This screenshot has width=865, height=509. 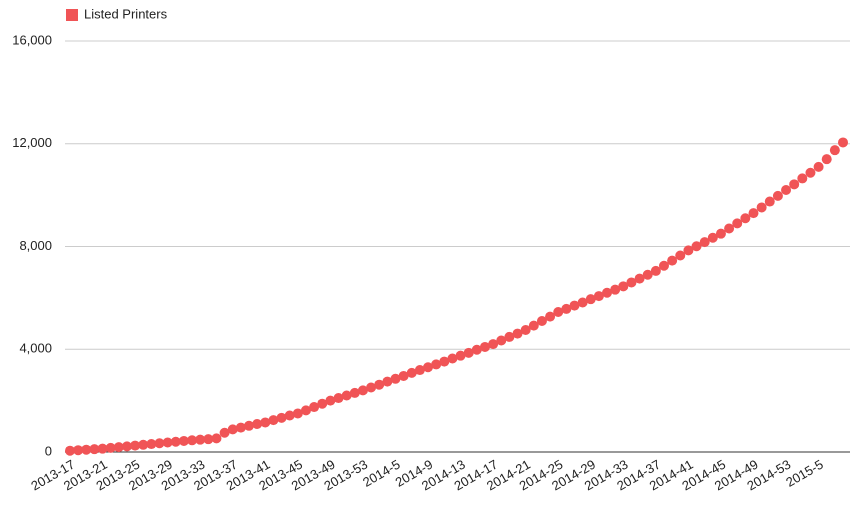 I want to click on y-tick-label: 8,000, so click(x=35, y=245).